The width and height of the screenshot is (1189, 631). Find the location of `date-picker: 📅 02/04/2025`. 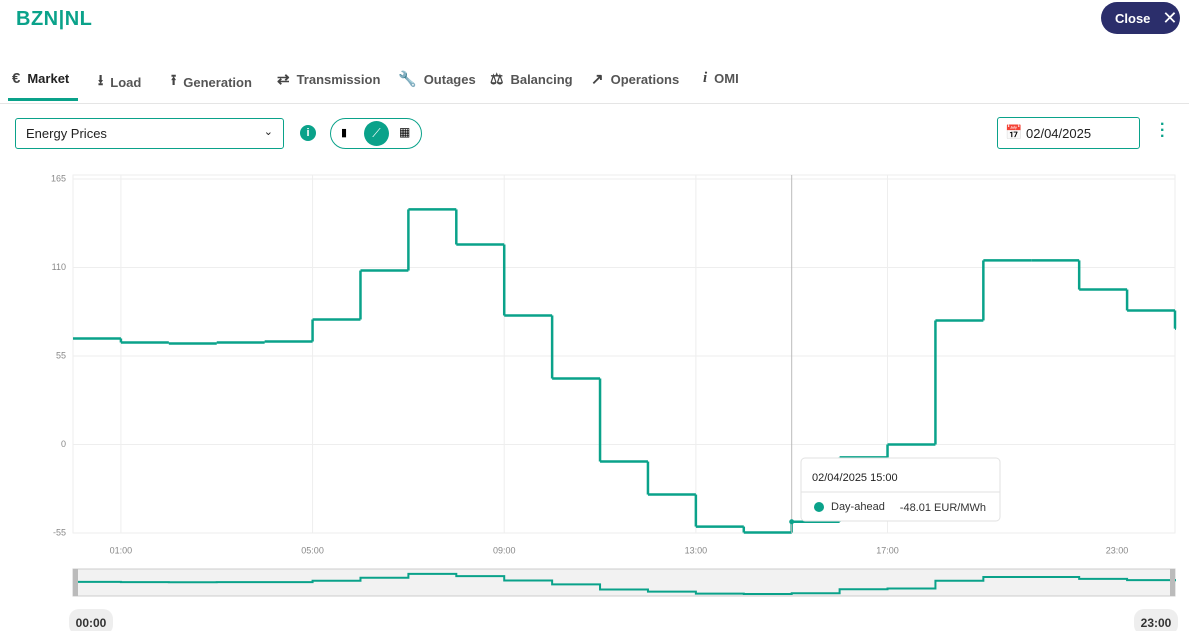

date-picker: 📅 02/04/2025 is located at coordinates (1068, 133).